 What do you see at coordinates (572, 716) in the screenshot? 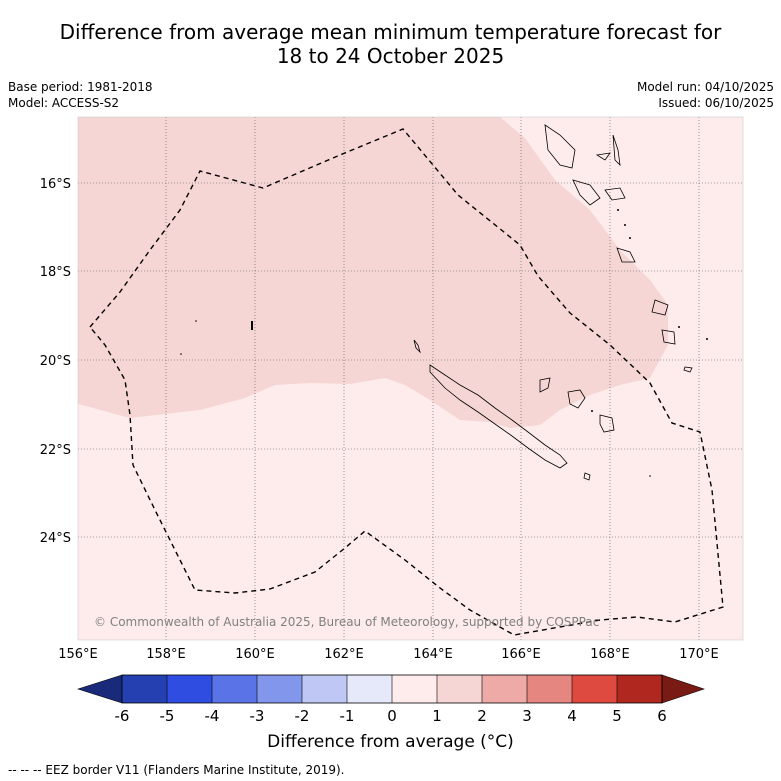
I see `colorbar-tick: 4` at bounding box center [572, 716].